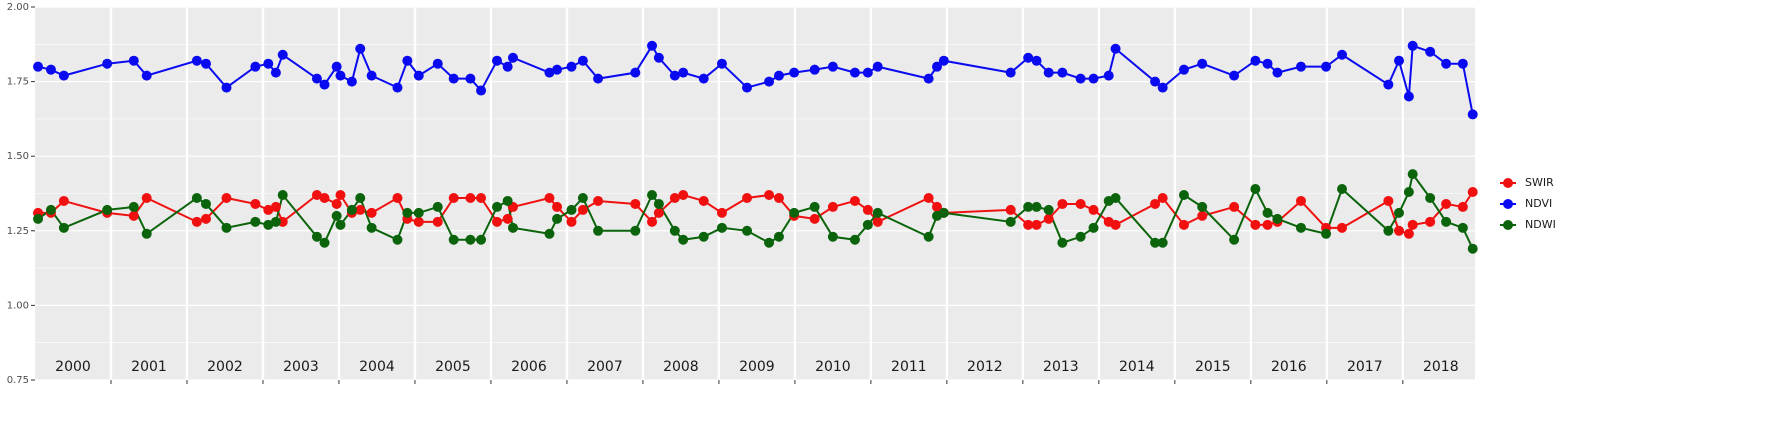 This screenshot has width=1773, height=442. I want to click on x-tick-label: 2015, so click(1213, 367).